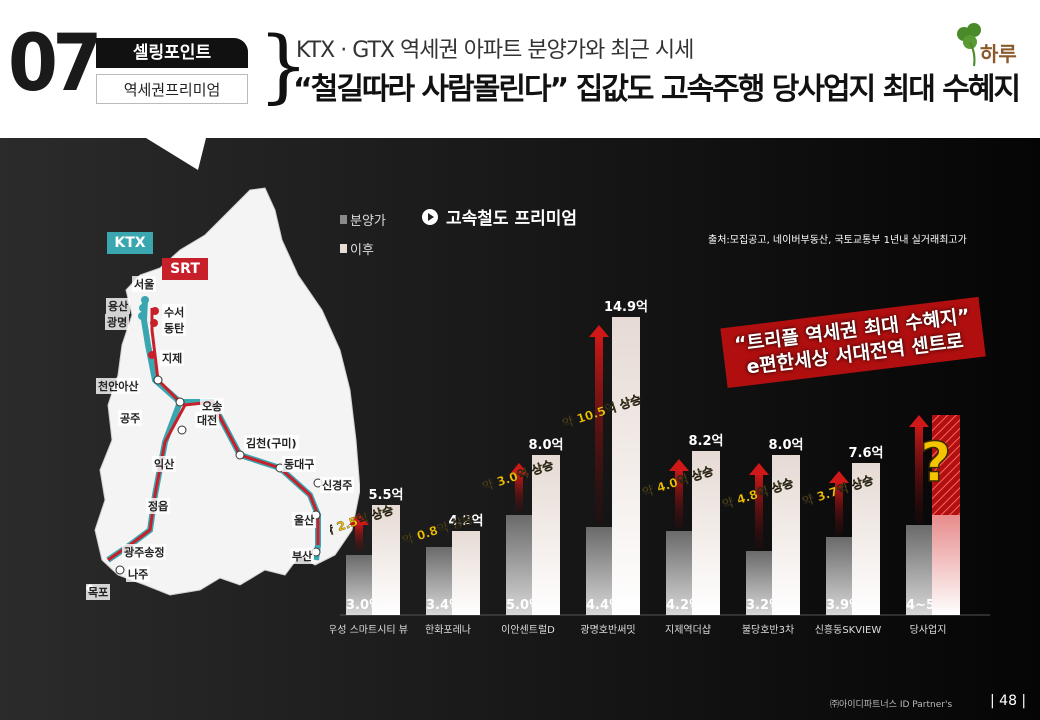 This screenshot has width=1040, height=720. I want to click on category-label: 지제역더샵, so click(688, 630).